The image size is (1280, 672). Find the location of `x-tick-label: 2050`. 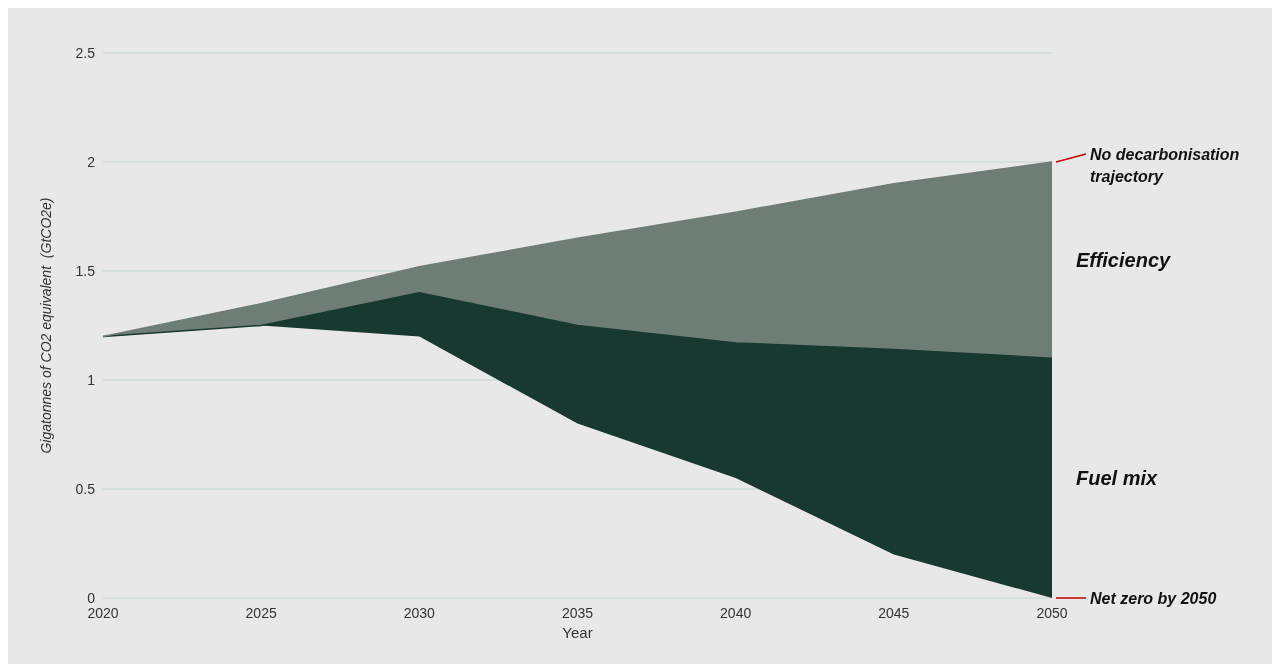

x-tick-label: 2050 is located at coordinates (1052, 613).